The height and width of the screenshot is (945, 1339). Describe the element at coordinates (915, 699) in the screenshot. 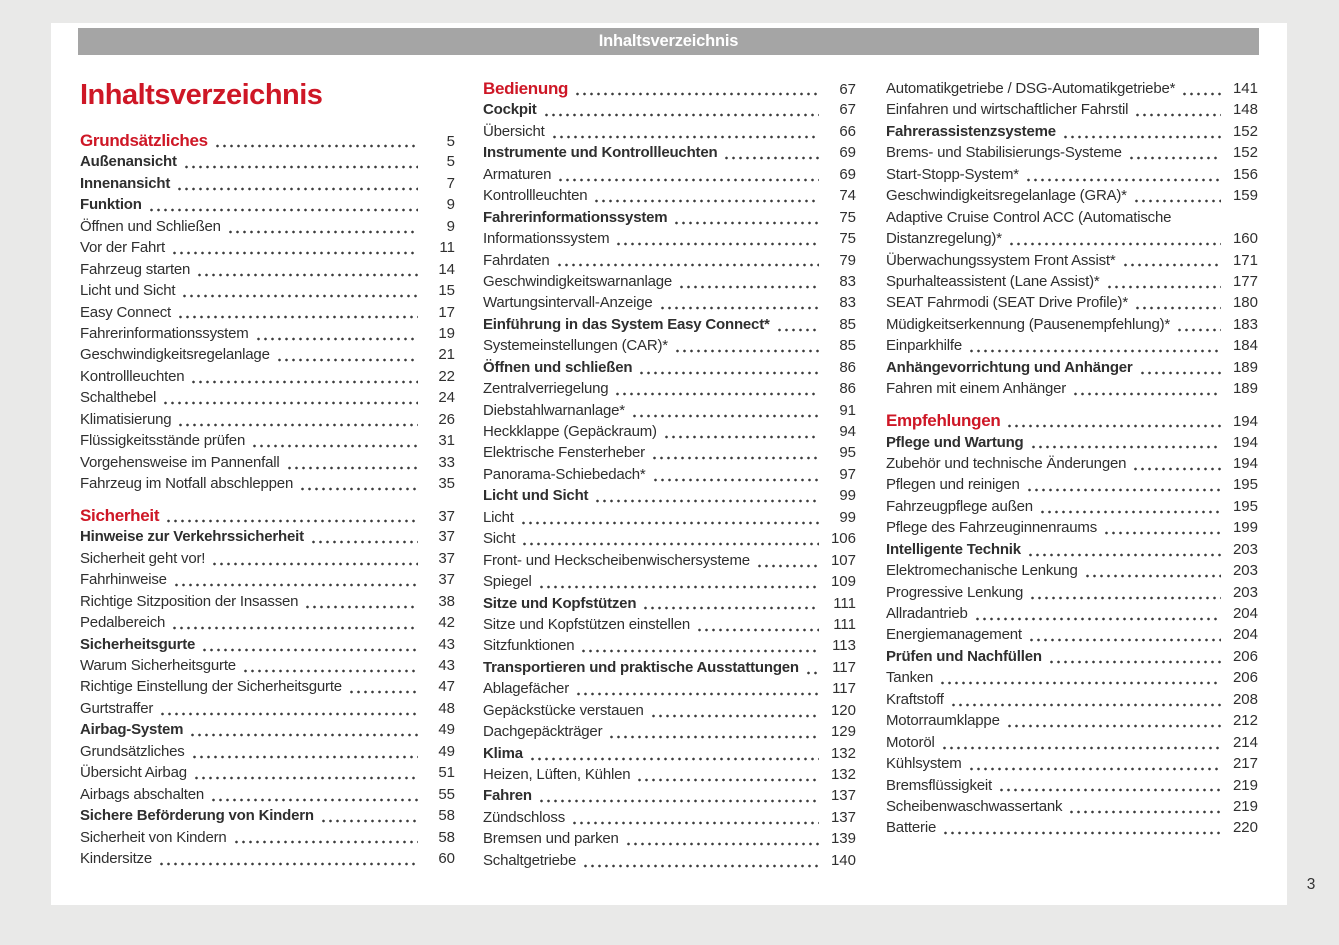

I see `toc-entry-label: Kraftstoff` at that location.